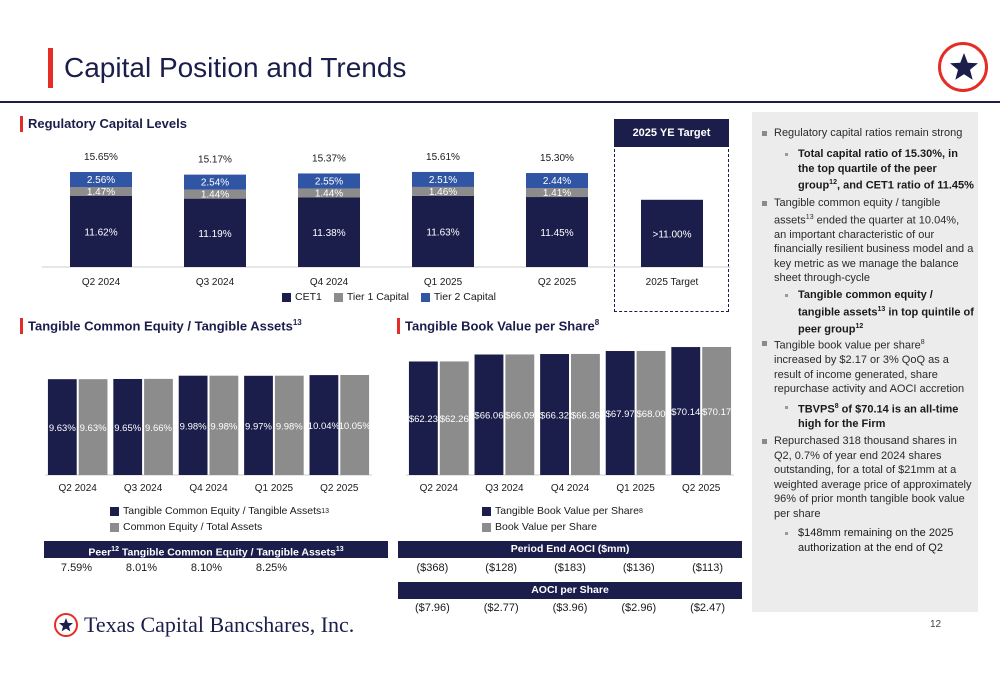  I want to click on peer-value: 8.10%, so click(206, 568).